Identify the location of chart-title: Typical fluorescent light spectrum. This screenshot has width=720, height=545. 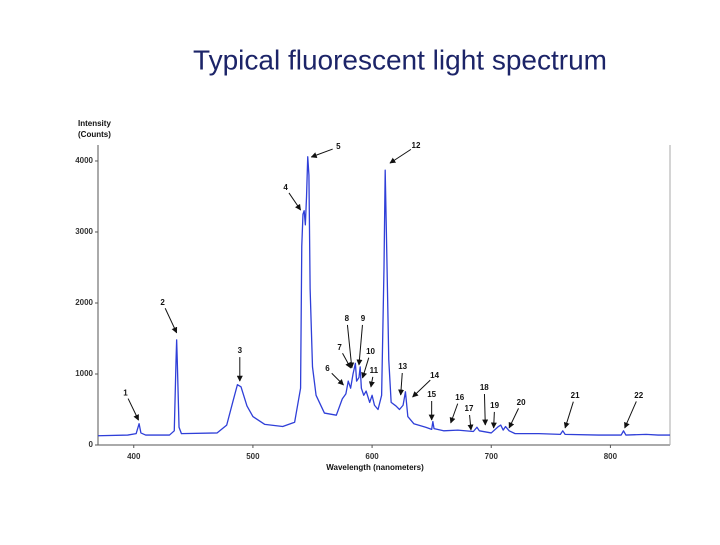
(400, 59).